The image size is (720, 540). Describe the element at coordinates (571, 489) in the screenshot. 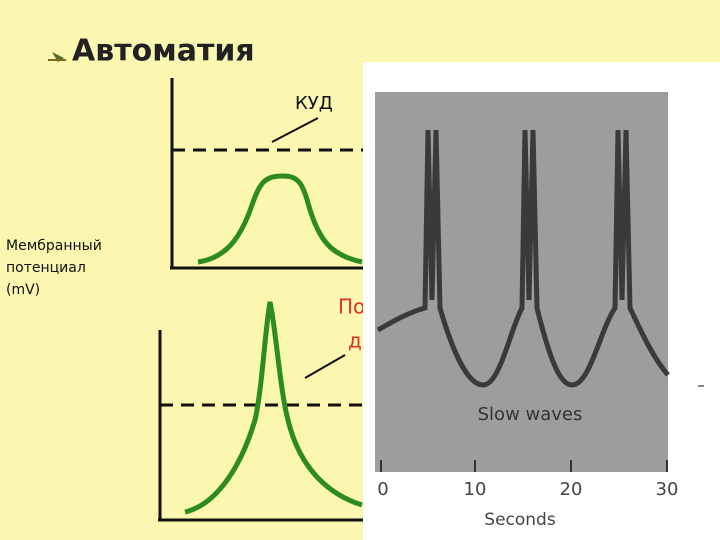

I see `tick-label: 20` at that location.